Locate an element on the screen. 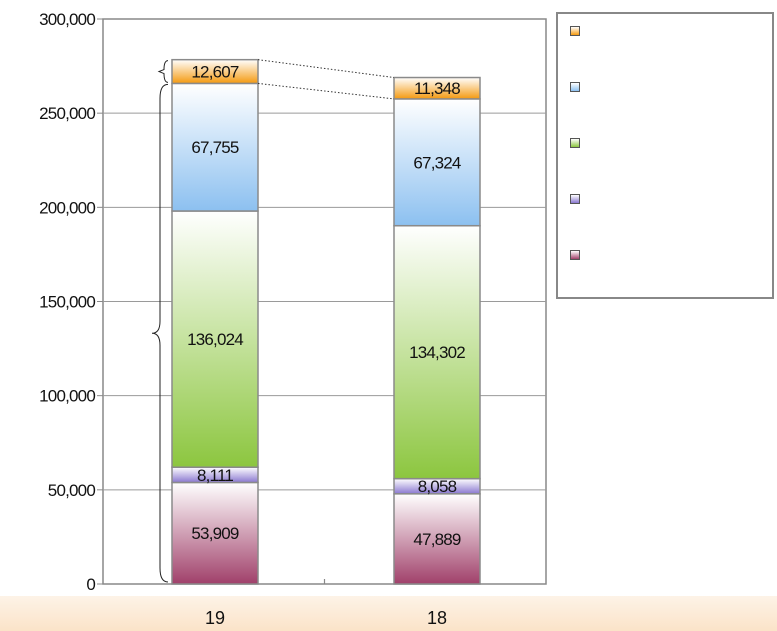 The image size is (777, 631). data-label: 53,909 is located at coordinates (215, 533).